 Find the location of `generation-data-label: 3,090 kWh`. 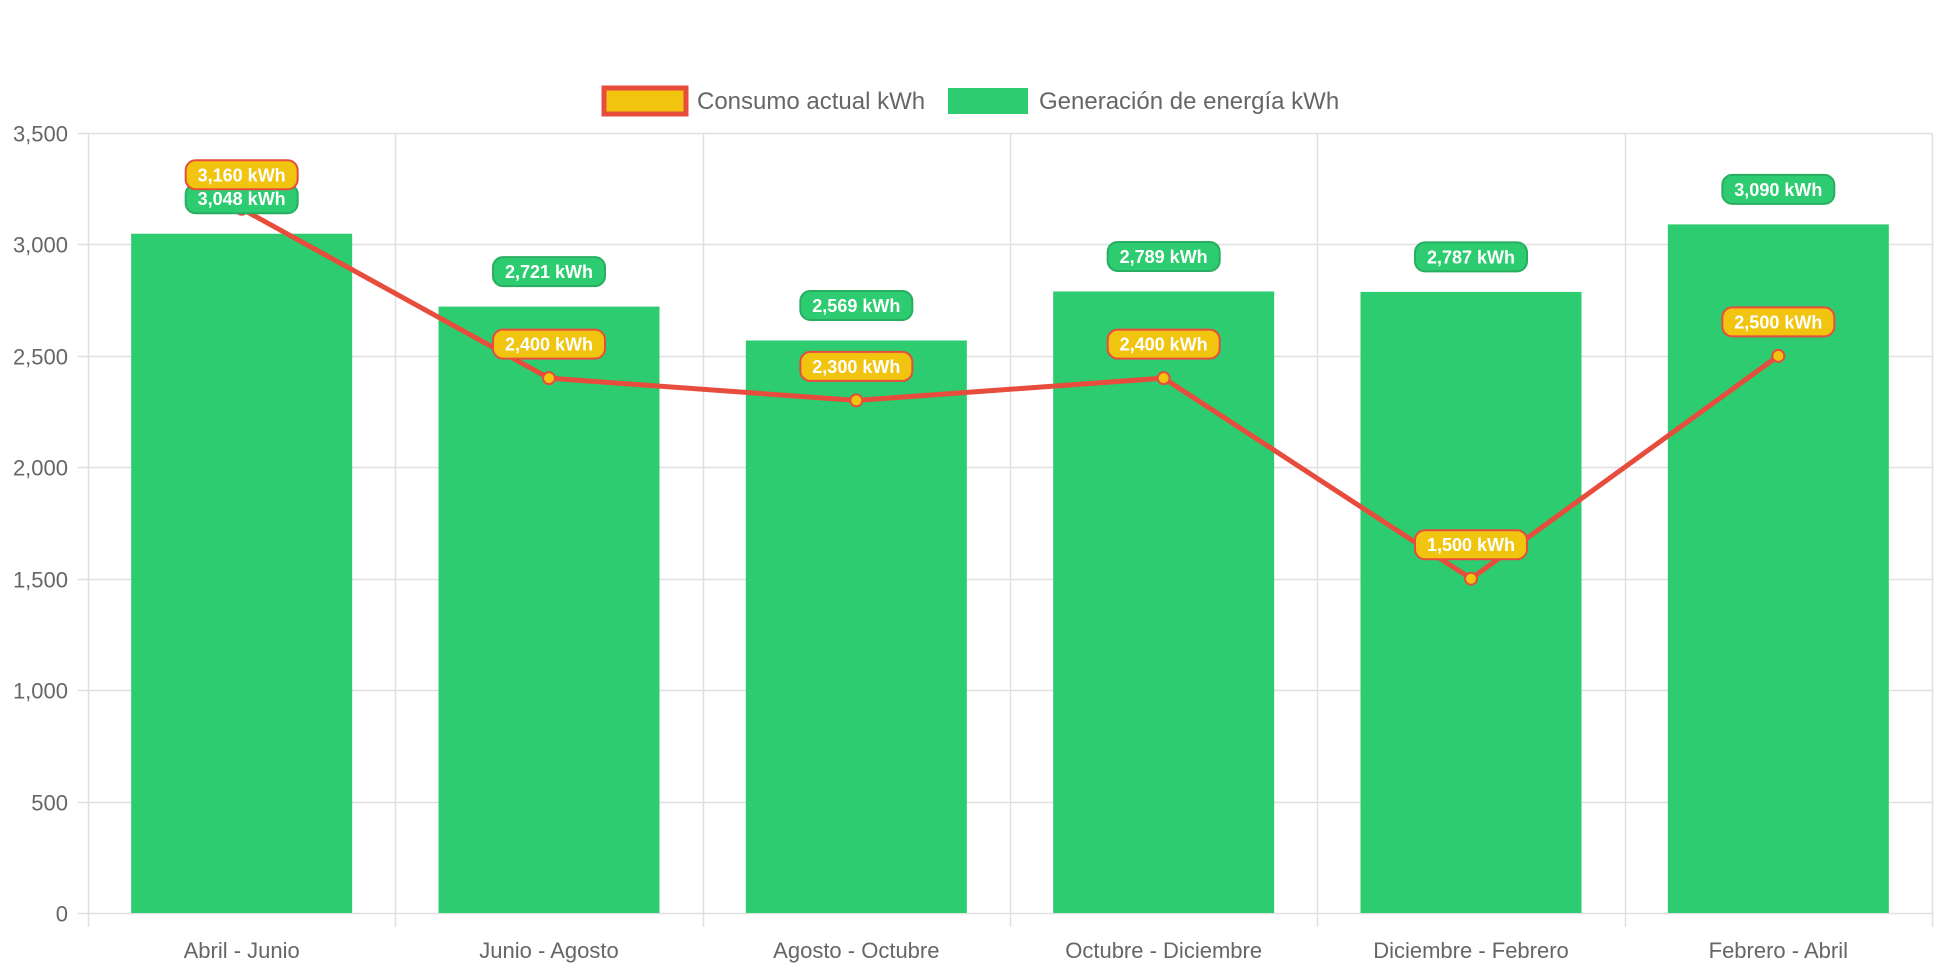

generation-data-label: 3,090 kWh is located at coordinates (1778, 189).